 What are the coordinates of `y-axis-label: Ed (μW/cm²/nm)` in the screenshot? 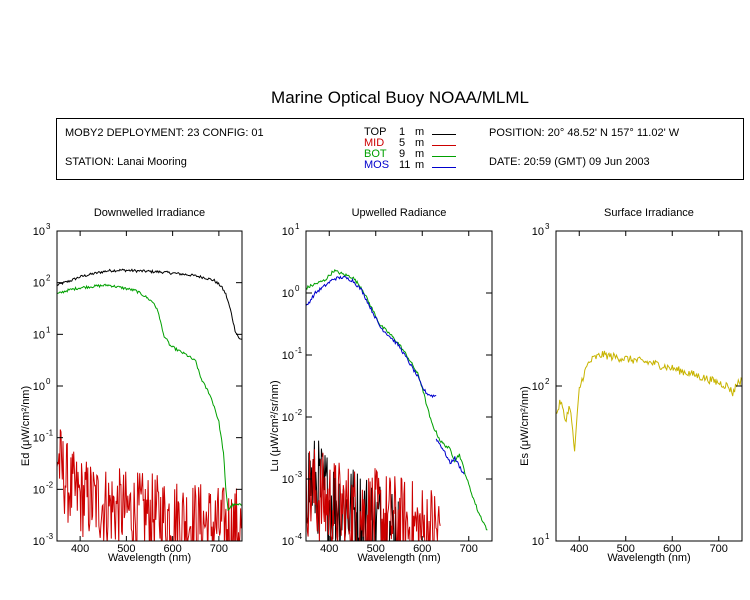 It's located at (26, 426).